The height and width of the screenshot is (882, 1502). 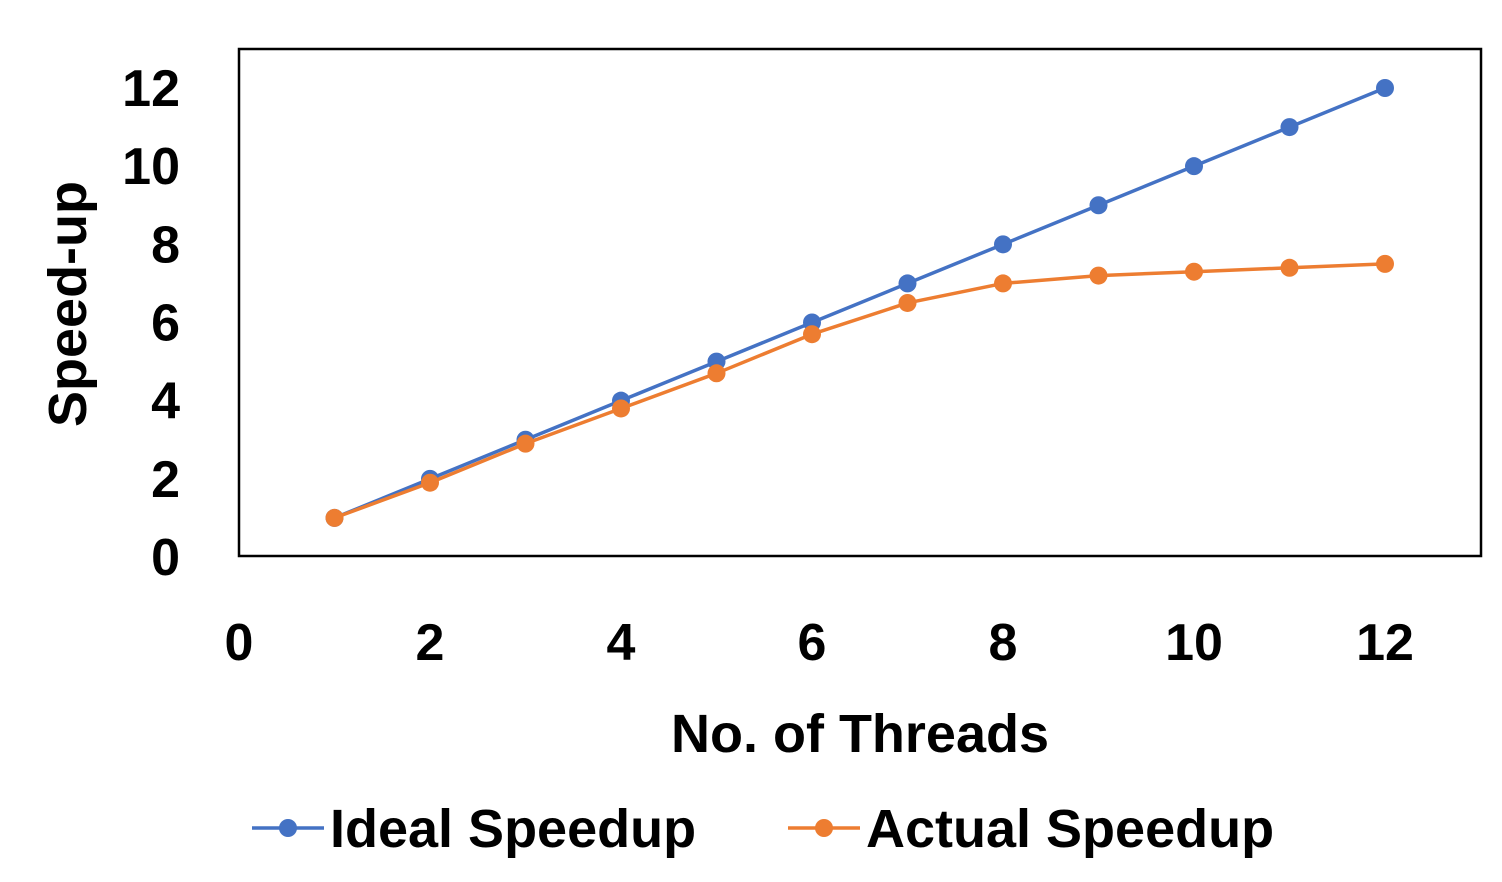 What do you see at coordinates (151, 89) in the screenshot?
I see `y-tick-label: 12` at bounding box center [151, 89].